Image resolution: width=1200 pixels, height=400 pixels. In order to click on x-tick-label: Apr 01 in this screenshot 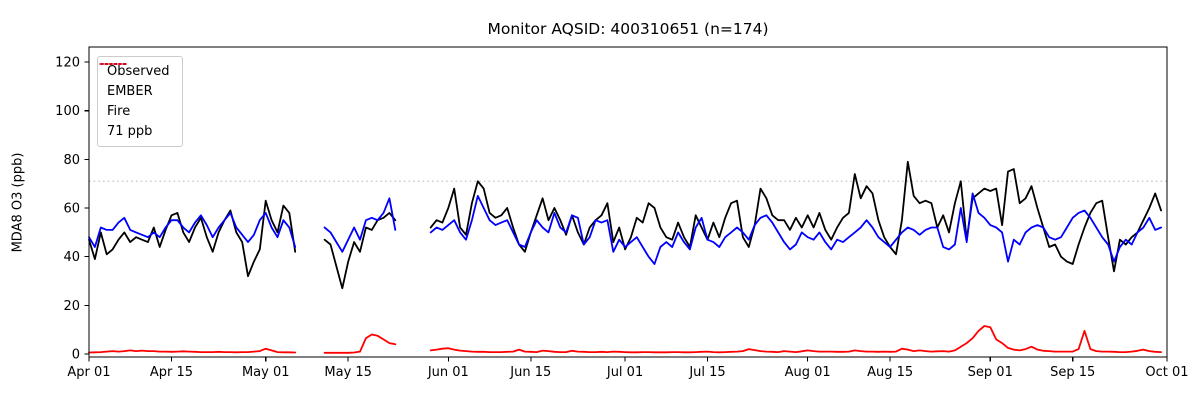, I will do `click(88, 372)`.